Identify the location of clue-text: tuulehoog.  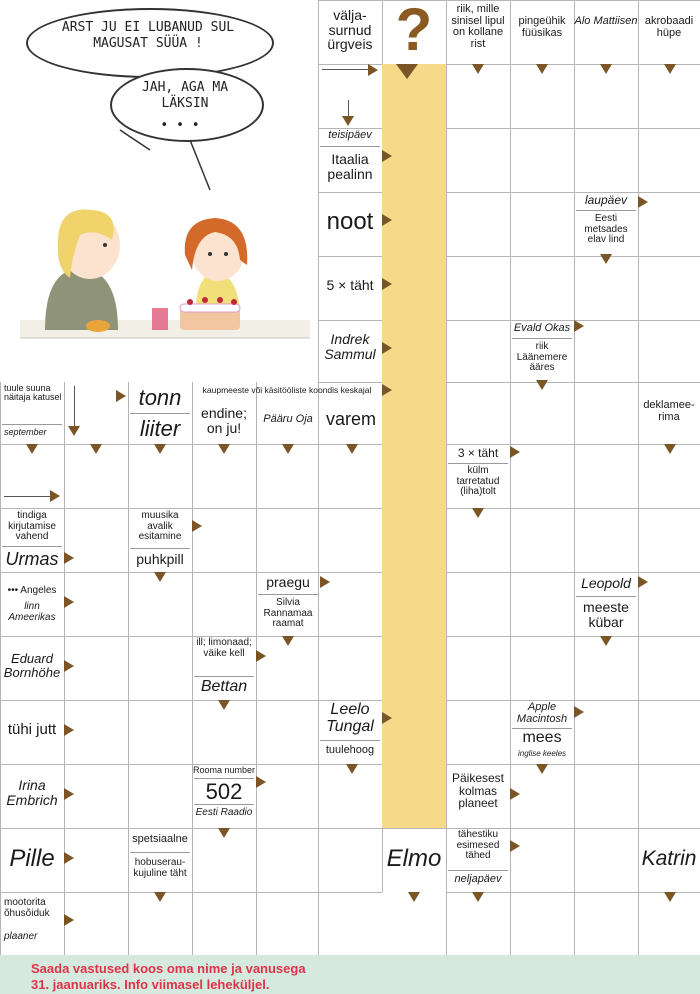
(350, 750).